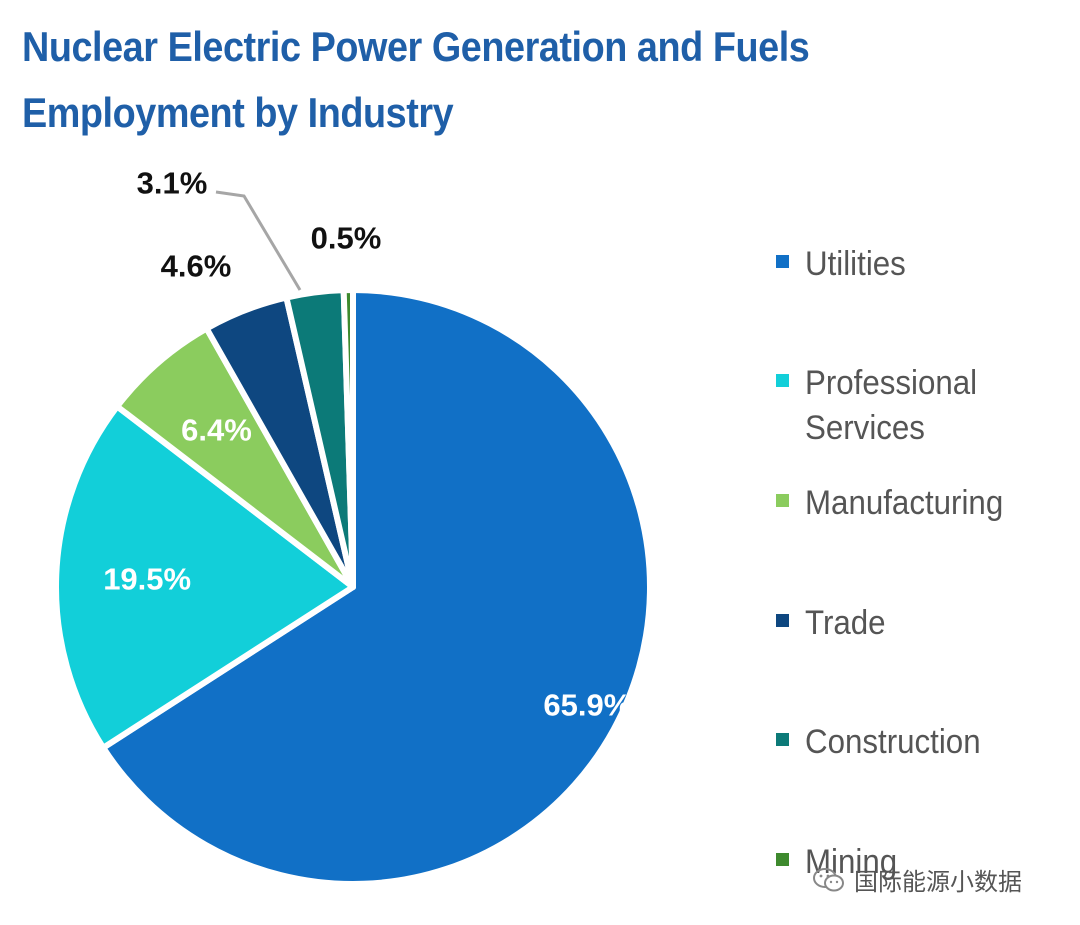  I want to click on data-label-trade: 4.6%, so click(196, 266).